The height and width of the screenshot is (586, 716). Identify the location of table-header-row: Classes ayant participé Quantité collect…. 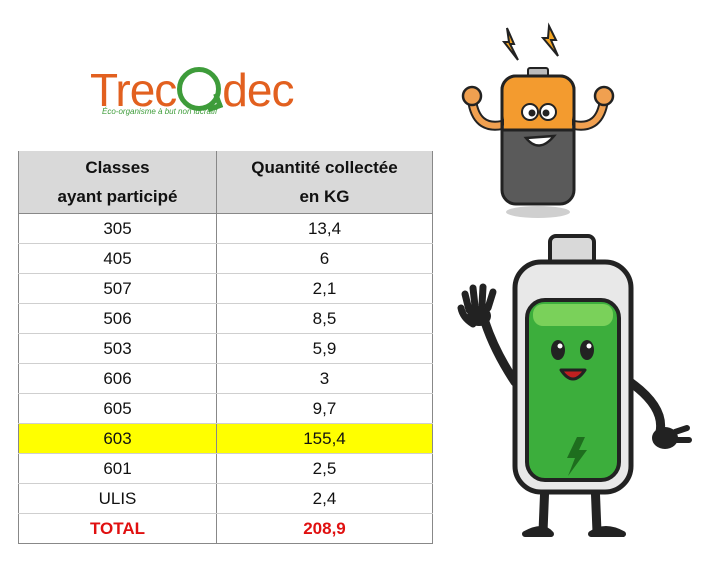
(225, 182).